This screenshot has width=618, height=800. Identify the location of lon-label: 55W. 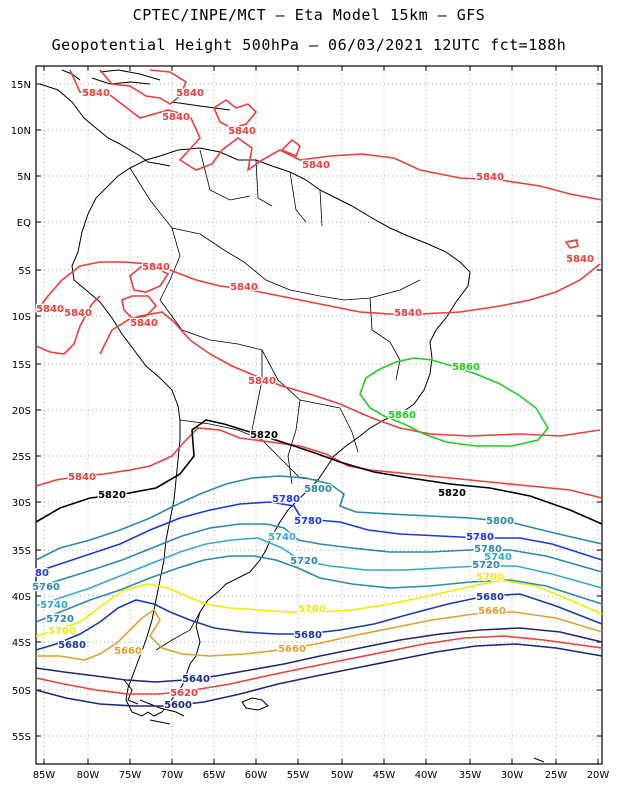
(298, 775).